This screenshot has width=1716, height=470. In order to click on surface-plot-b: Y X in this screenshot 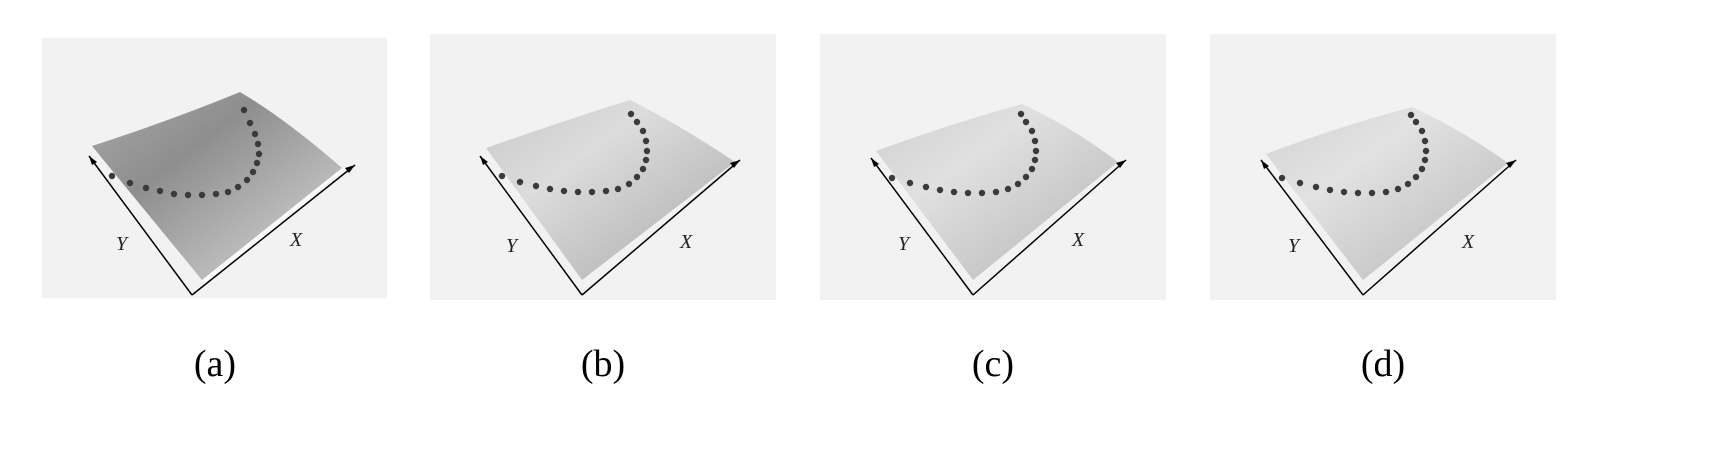, I will do `click(603, 167)`.